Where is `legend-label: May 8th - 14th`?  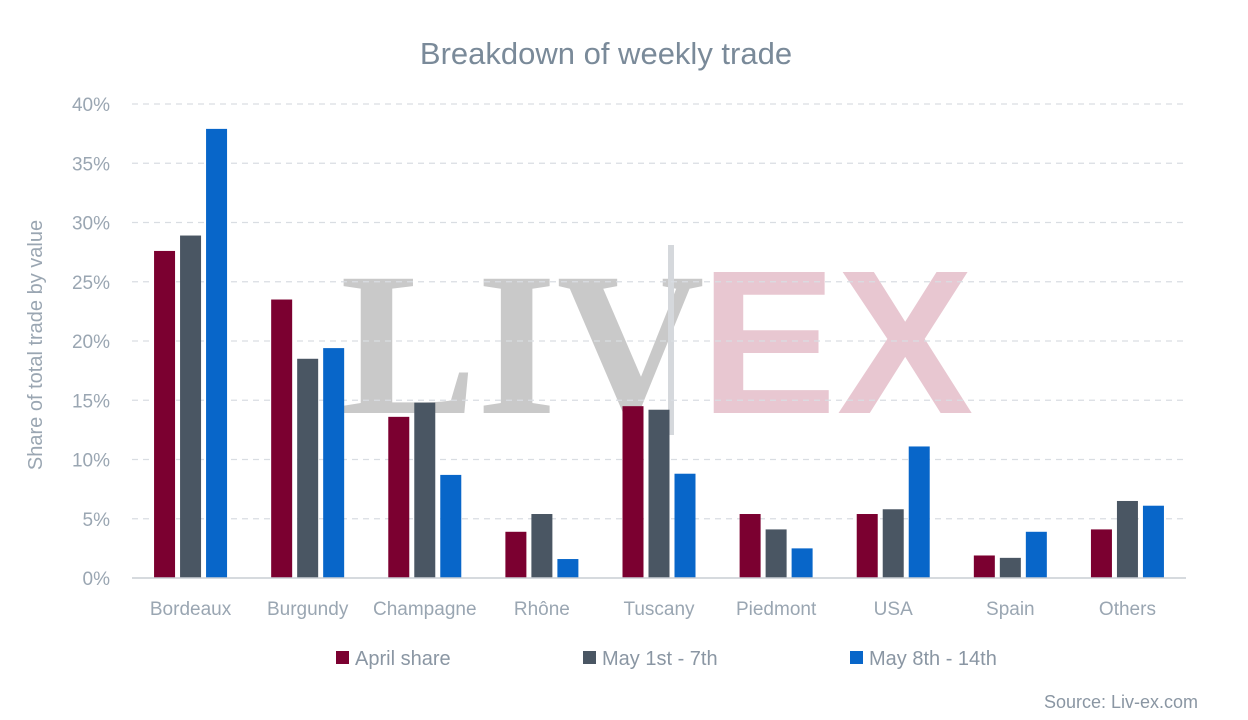 legend-label: May 8th - 14th is located at coordinates (933, 659).